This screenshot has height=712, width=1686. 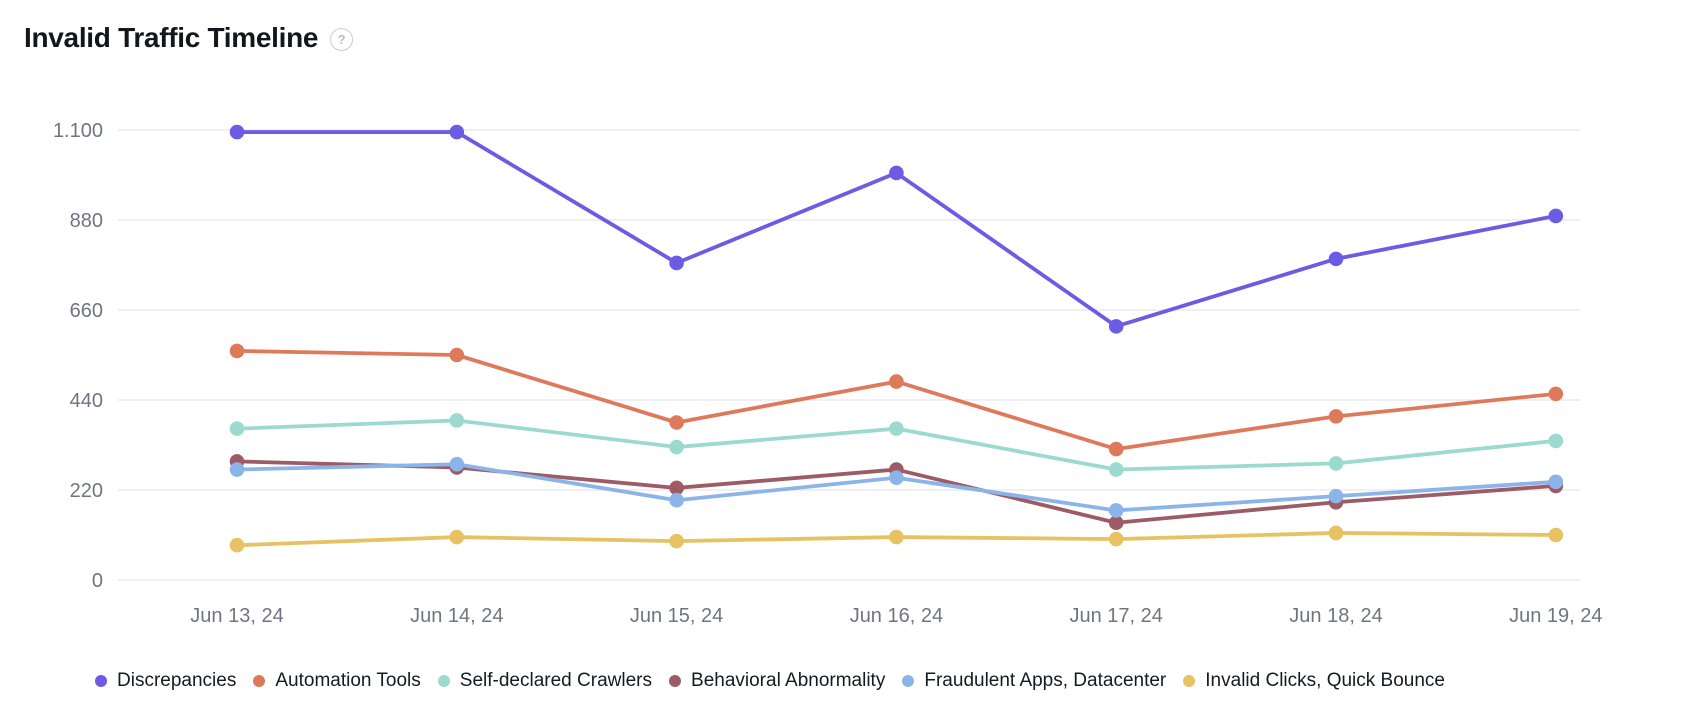 I want to click on legend-item-invalid-clicks-quick-bounce: Invalid Clicks, Quick Bounce, so click(x=1314, y=681).